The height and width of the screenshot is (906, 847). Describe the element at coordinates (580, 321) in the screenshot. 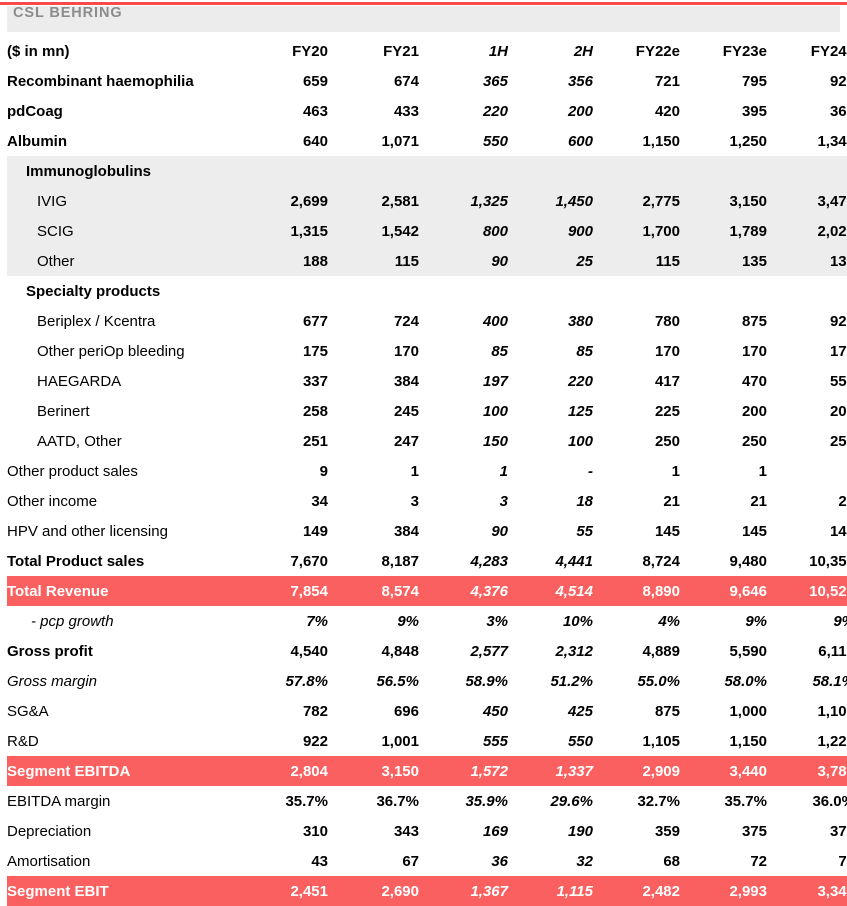

I see `cell-2H: 380` at that location.